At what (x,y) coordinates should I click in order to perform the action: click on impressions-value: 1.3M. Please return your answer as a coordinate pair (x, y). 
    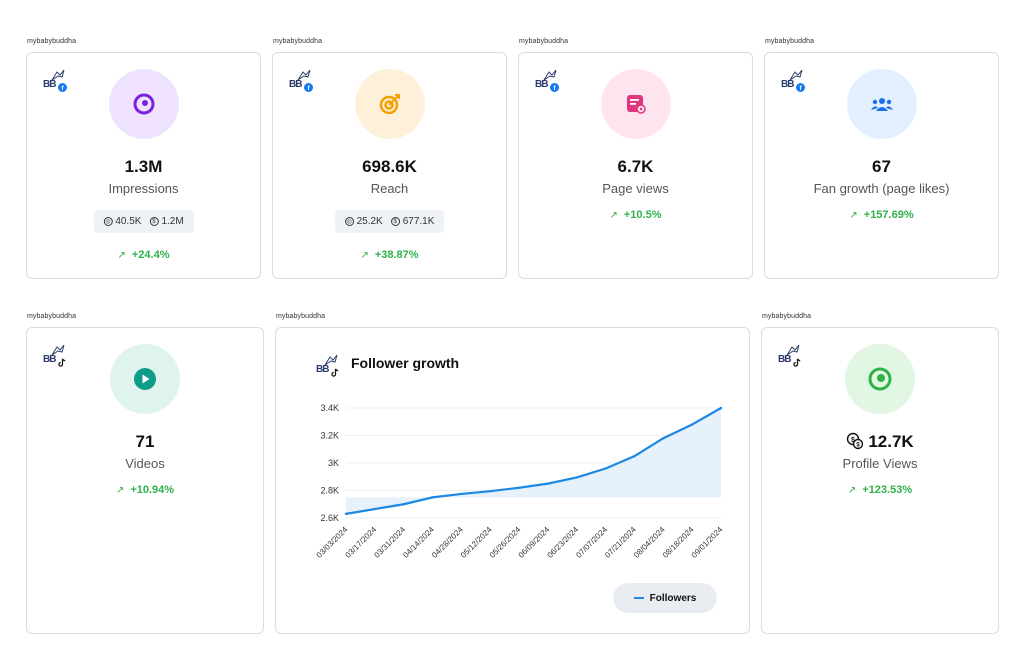
    Looking at the image, I should click on (143, 166).